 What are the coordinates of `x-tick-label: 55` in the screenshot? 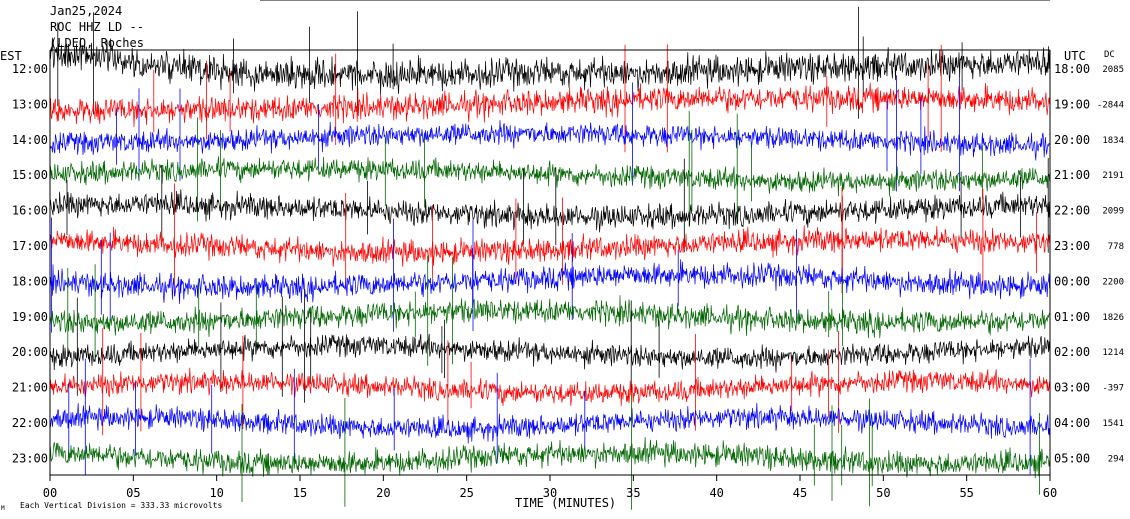 It's located at (966, 493).